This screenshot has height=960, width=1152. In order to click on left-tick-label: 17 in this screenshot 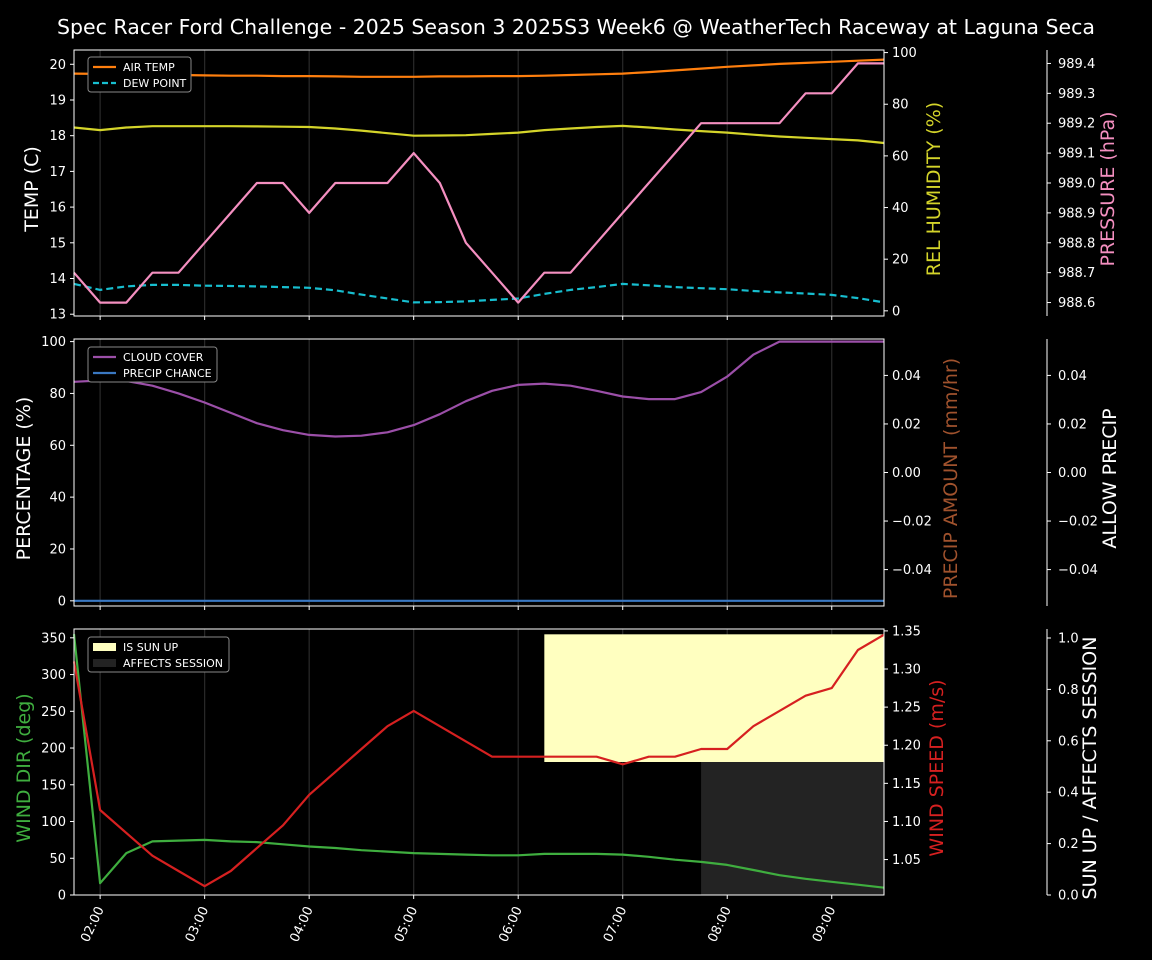, I will do `click(57, 172)`.